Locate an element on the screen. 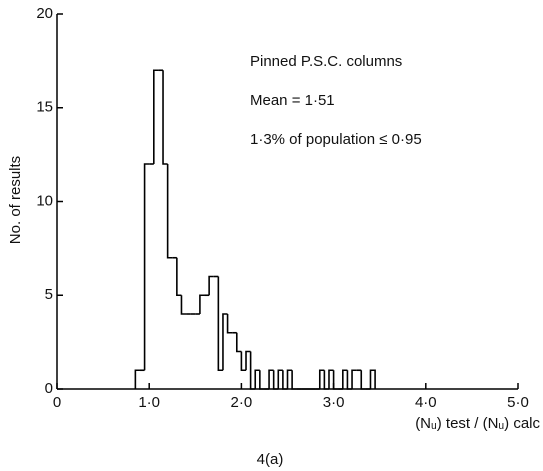  caption: 4(a) is located at coordinates (270, 459).